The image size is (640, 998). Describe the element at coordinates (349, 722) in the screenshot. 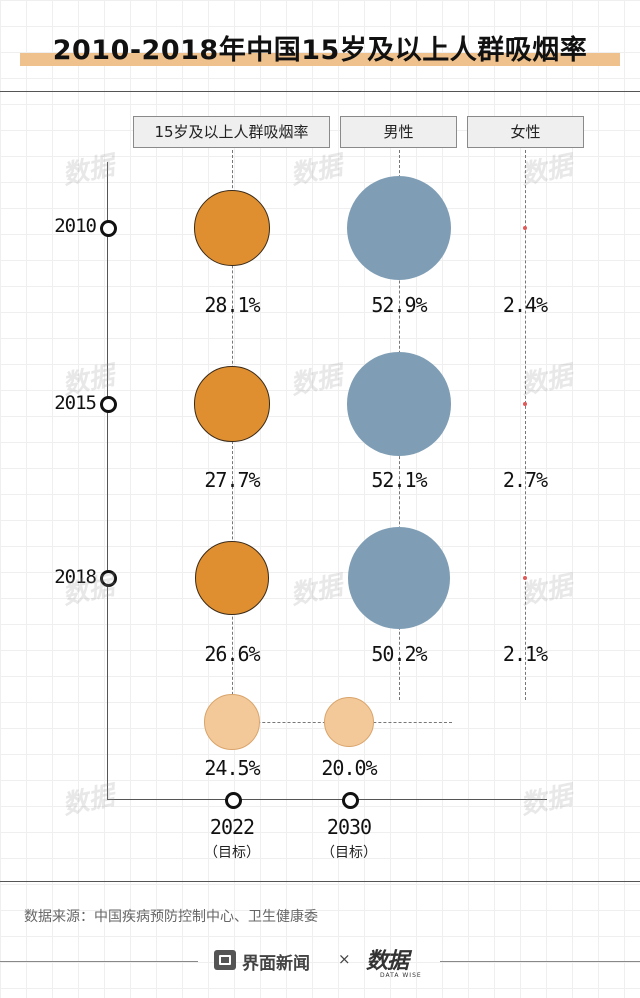

I see `bubble-target-2030` at that location.